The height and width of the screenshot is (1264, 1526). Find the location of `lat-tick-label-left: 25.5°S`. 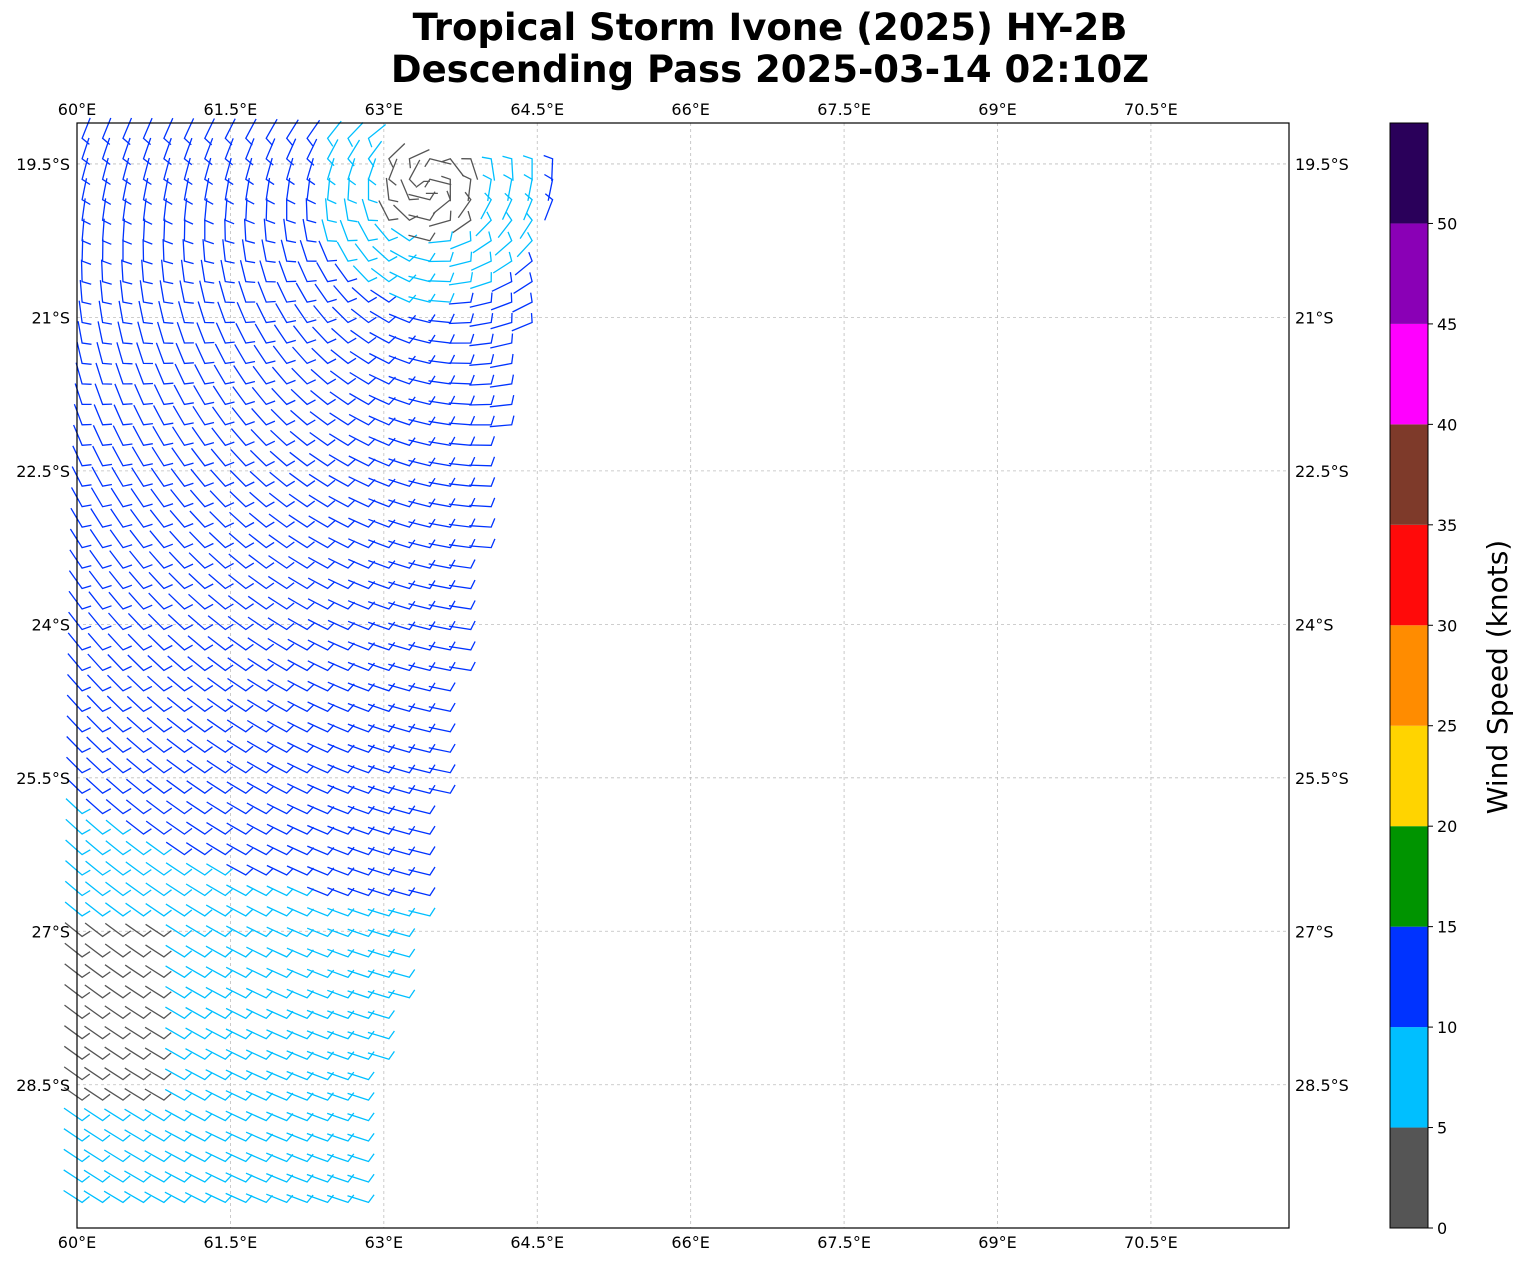

lat-tick-label-left: 25.5°S is located at coordinates (43, 778).